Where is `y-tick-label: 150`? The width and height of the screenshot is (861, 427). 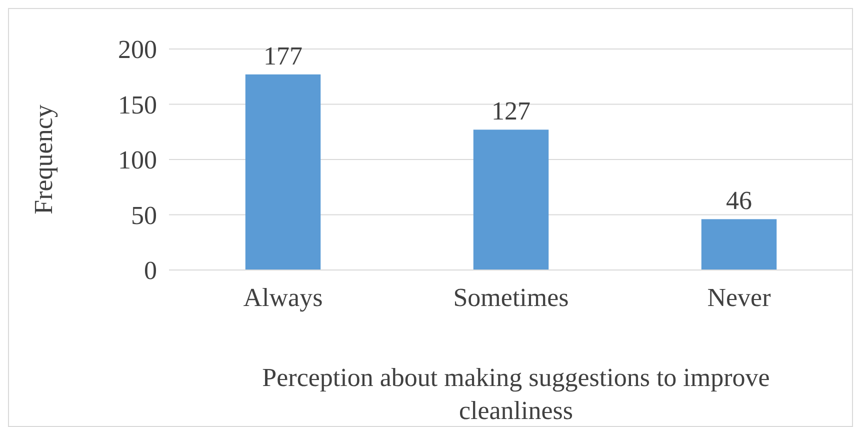 y-tick-label: 150 is located at coordinates (137, 105).